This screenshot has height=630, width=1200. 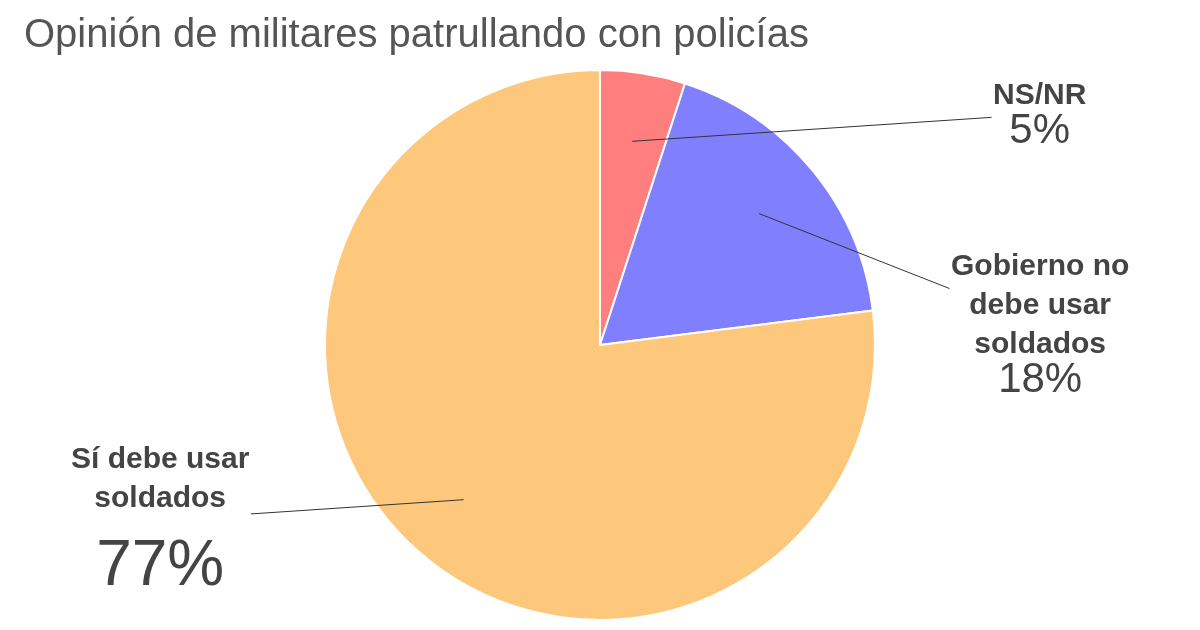 I want to click on slice-label: Sí debe usar soldados, so click(x=160, y=477).